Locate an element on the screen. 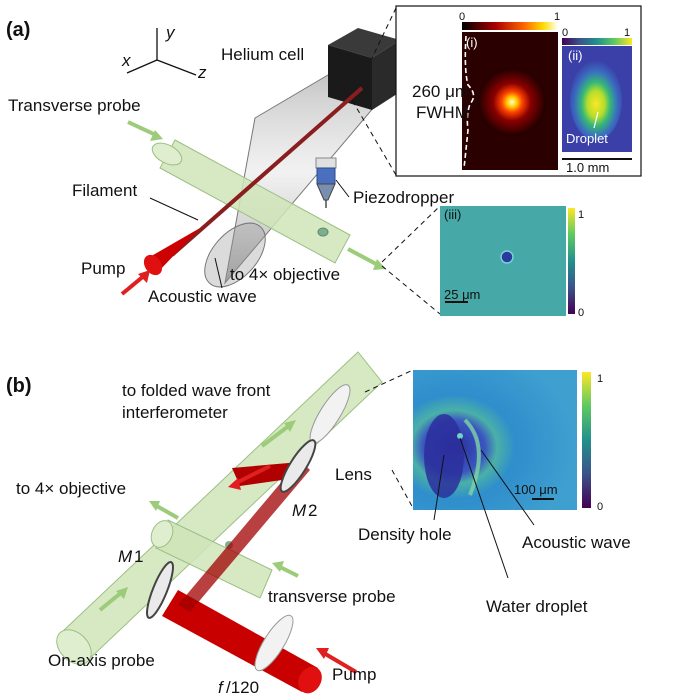  inset-b-scale-max: 1 is located at coordinates (600, 379).